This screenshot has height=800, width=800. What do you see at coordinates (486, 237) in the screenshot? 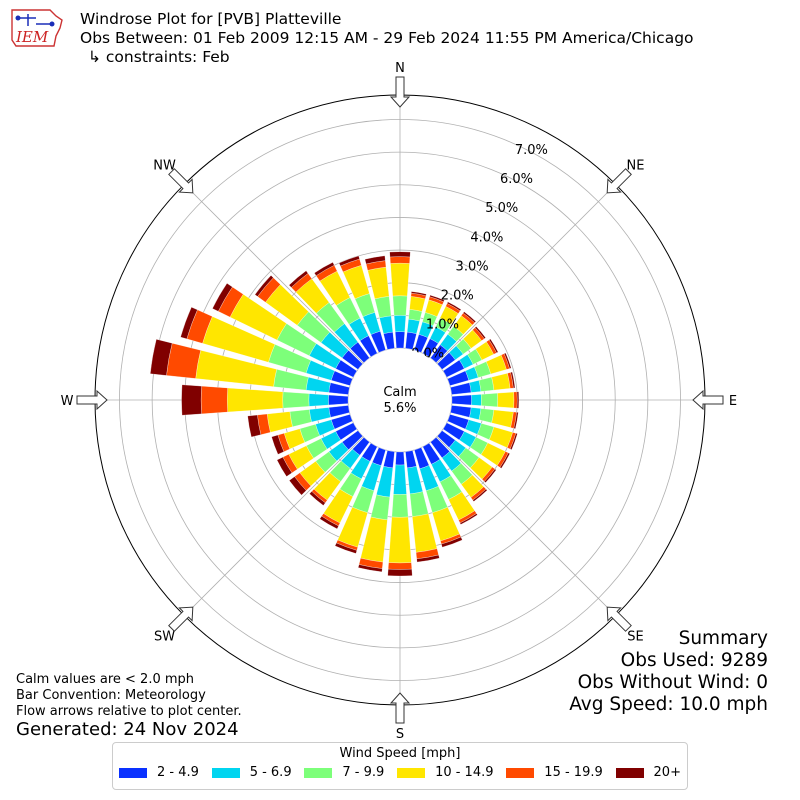
I see `radial-tick-label: 4.0%` at bounding box center [486, 237].